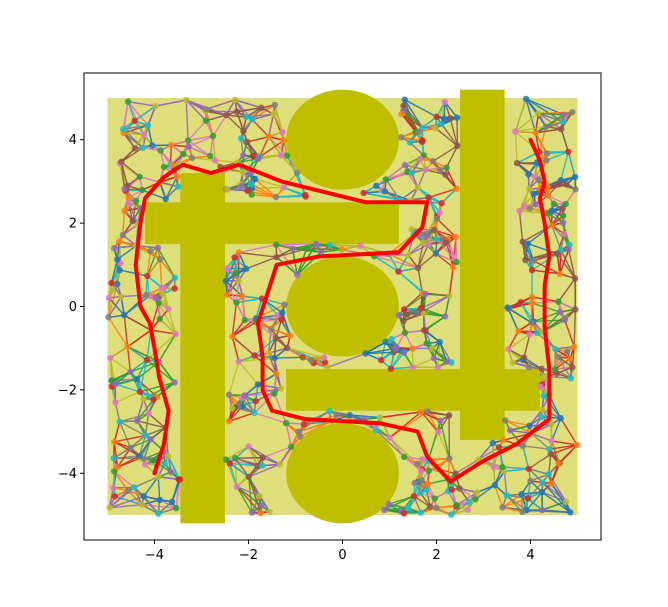 The image size is (668, 607). Describe the element at coordinates (73, 140) in the screenshot. I see `y-tick-label: 4` at that location.